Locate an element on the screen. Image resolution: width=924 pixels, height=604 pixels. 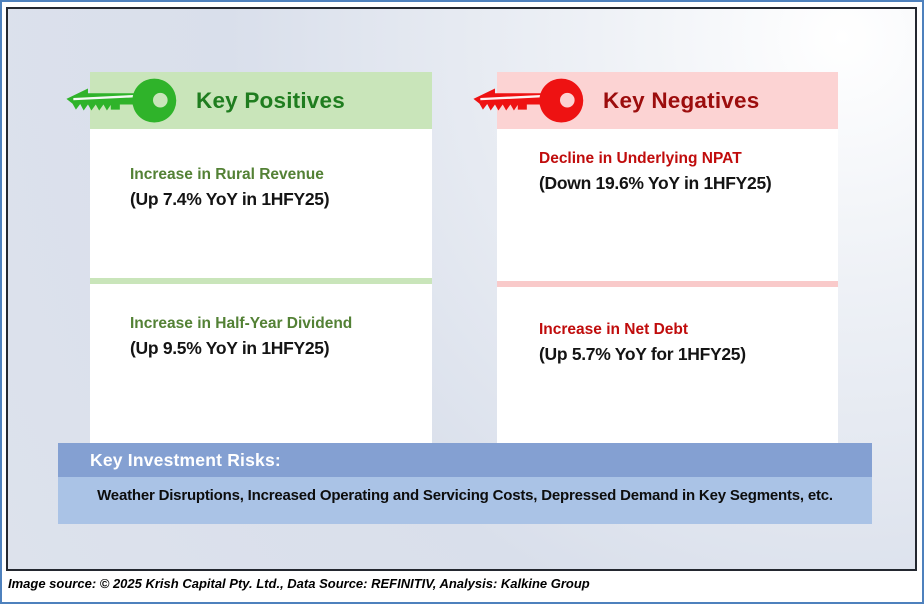
risks-header: Key Investment Risks: is located at coordinates (465, 460).